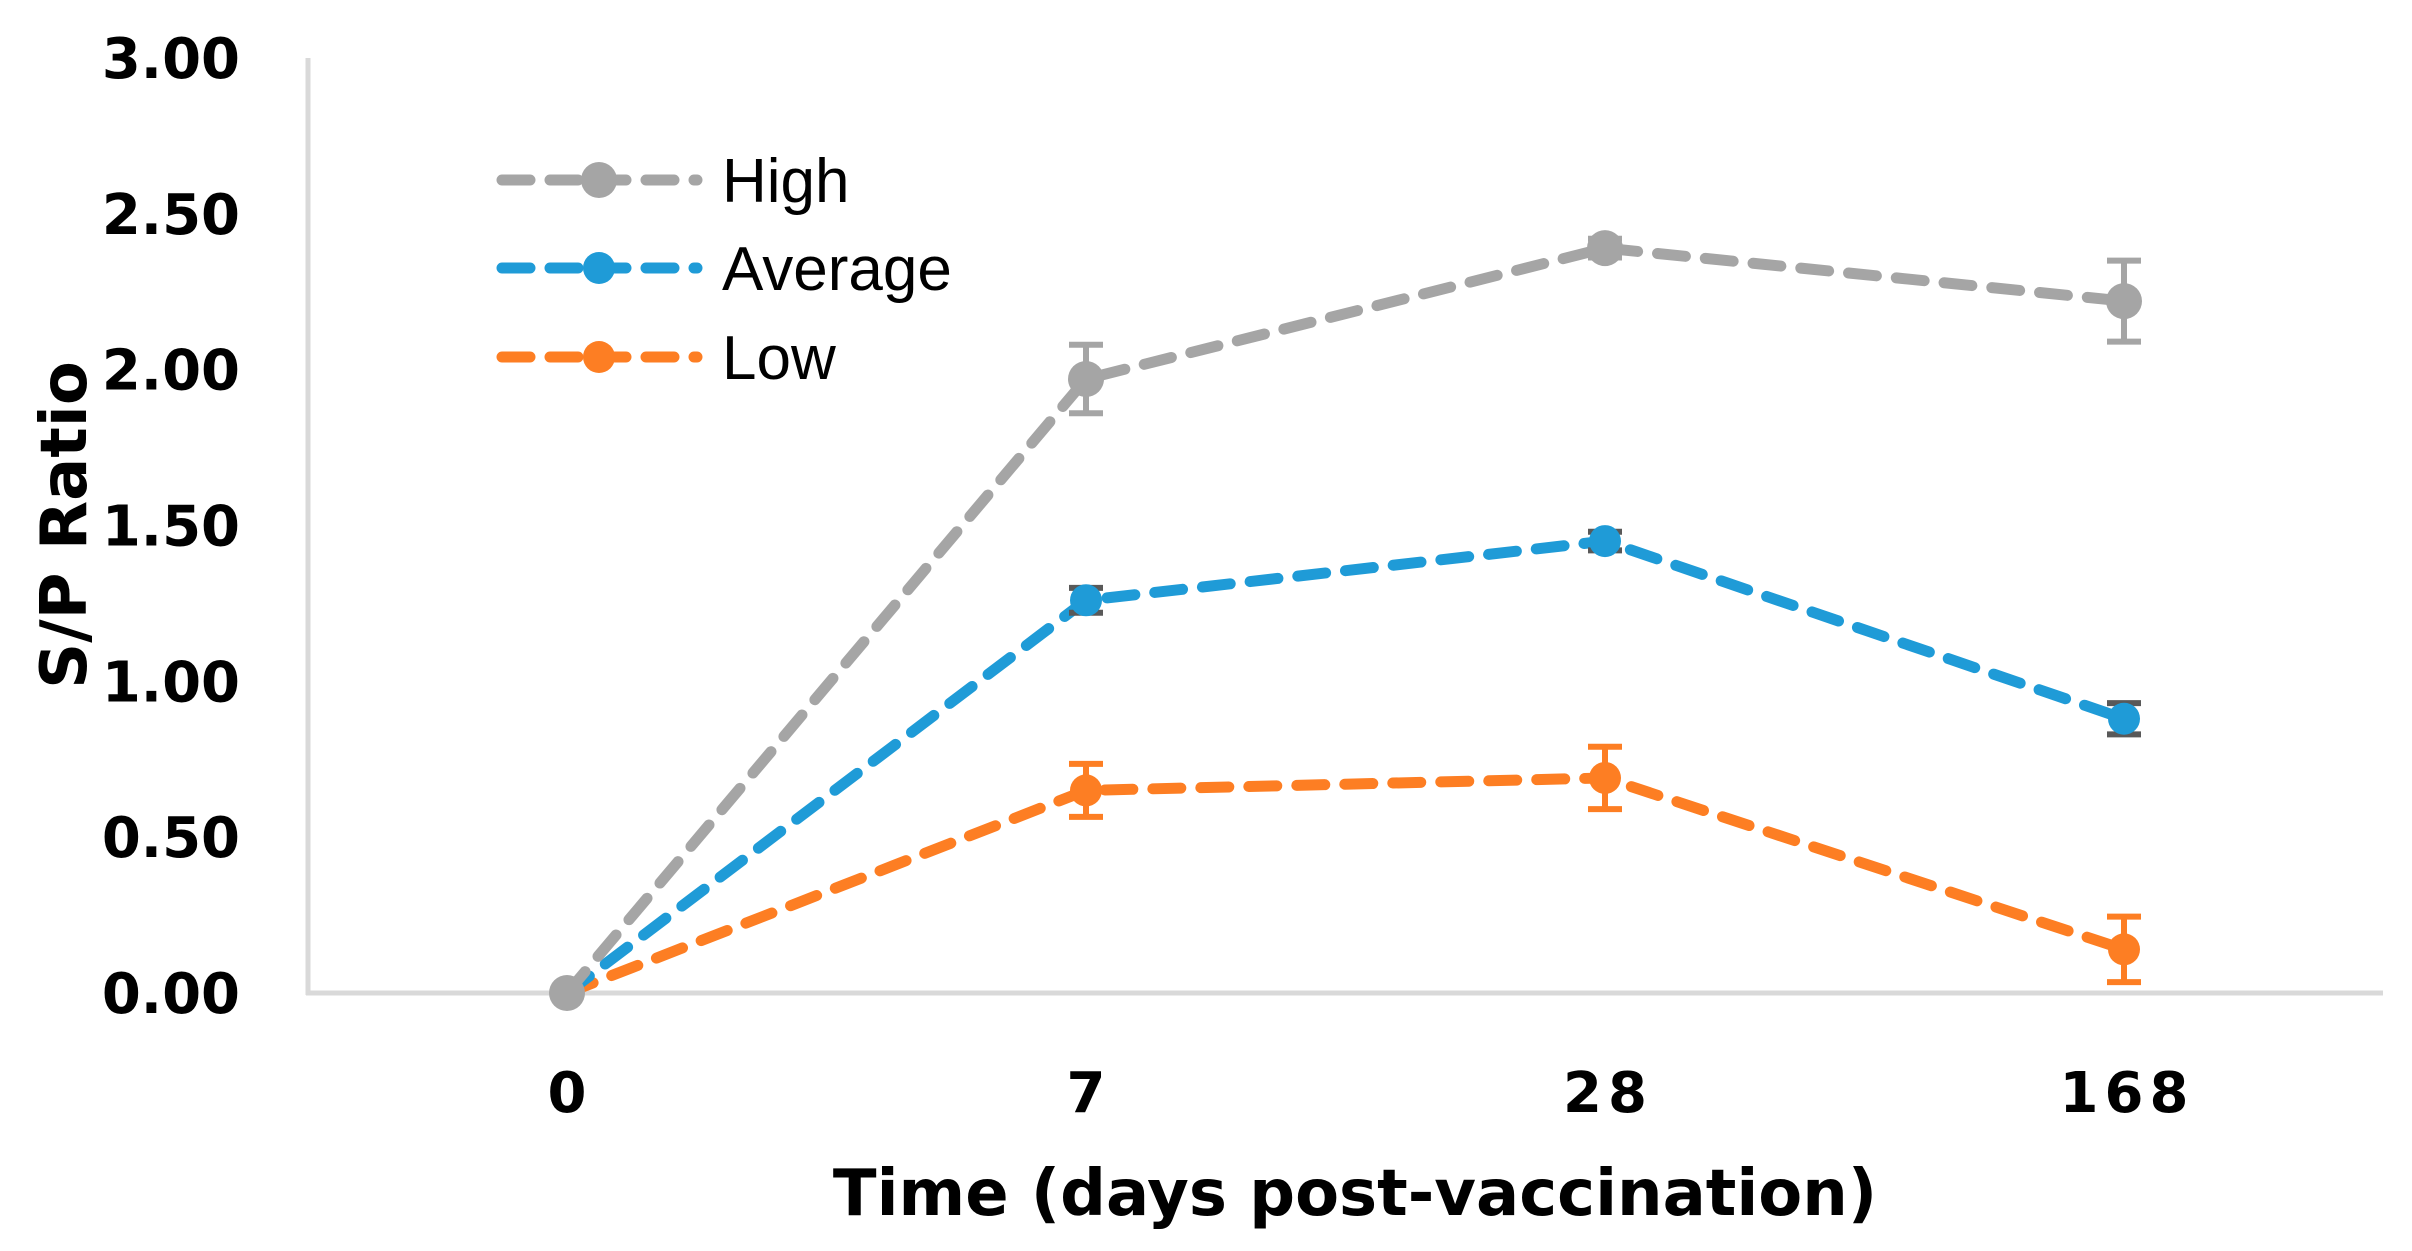  What do you see at coordinates (1345, 885) in the screenshot?
I see `series-line-low` at bounding box center [1345, 885].